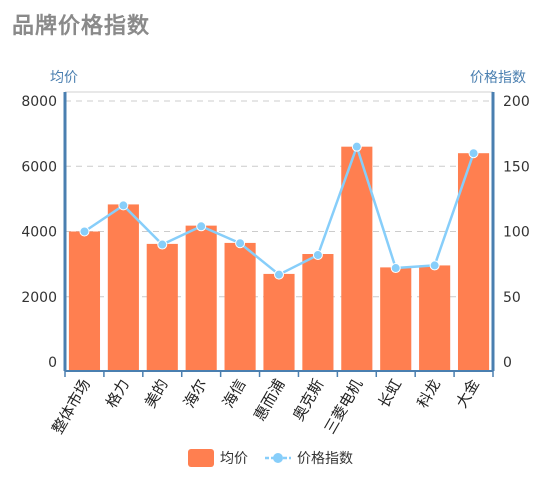 The image size is (550, 481). What do you see at coordinates (269, 400) in the screenshot?
I see `x-tick-label: 惠而浦` at bounding box center [269, 400].